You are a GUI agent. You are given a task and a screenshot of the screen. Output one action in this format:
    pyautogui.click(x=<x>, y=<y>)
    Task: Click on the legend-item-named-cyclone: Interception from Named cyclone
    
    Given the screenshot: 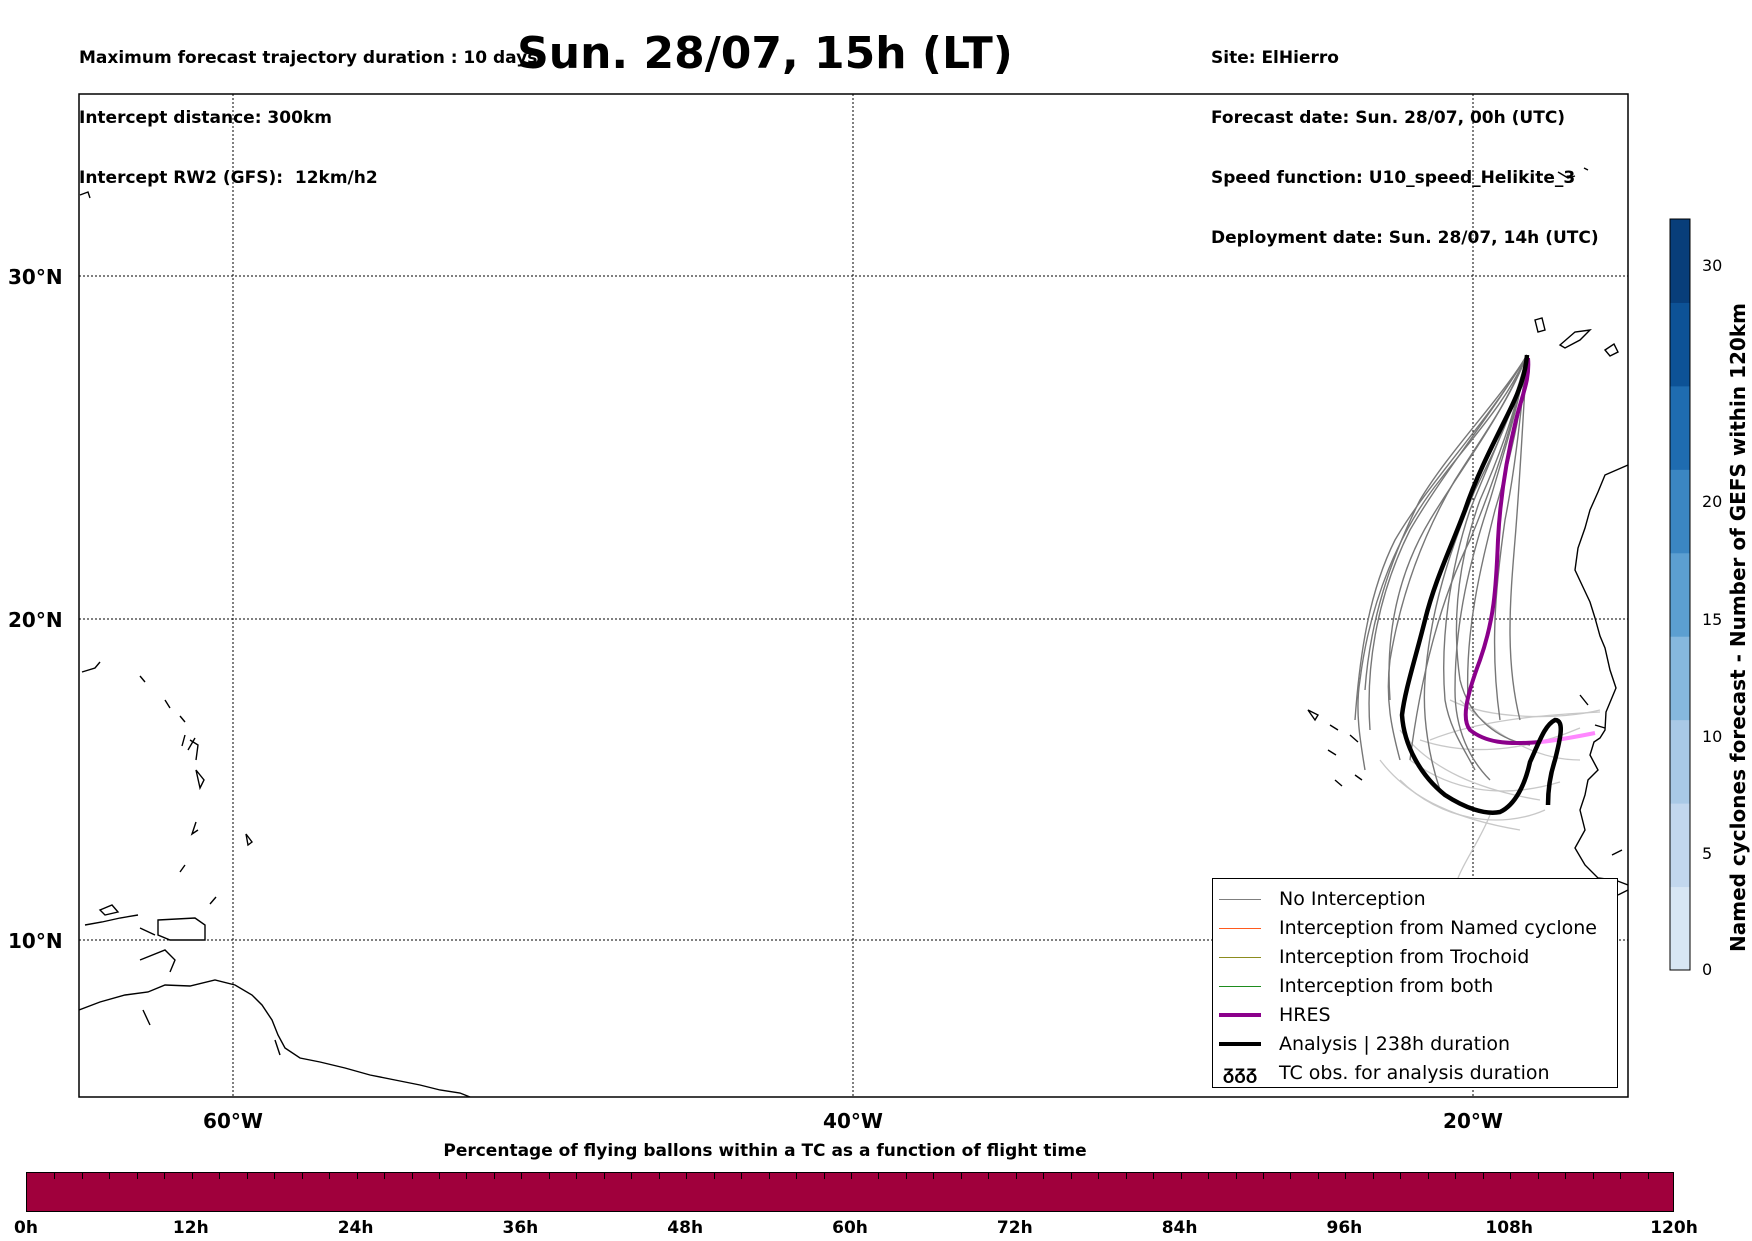 What is the action you would take?
    pyautogui.click(x=1405, y=928)
    